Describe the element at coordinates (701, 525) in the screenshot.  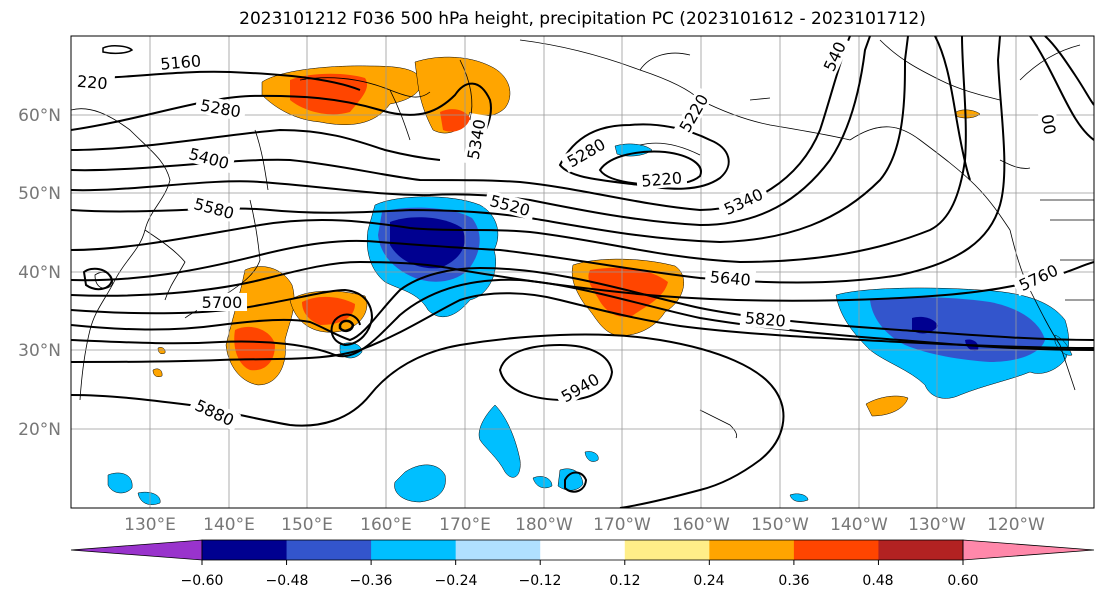
I see `longitude-label: 160°W` at that location.